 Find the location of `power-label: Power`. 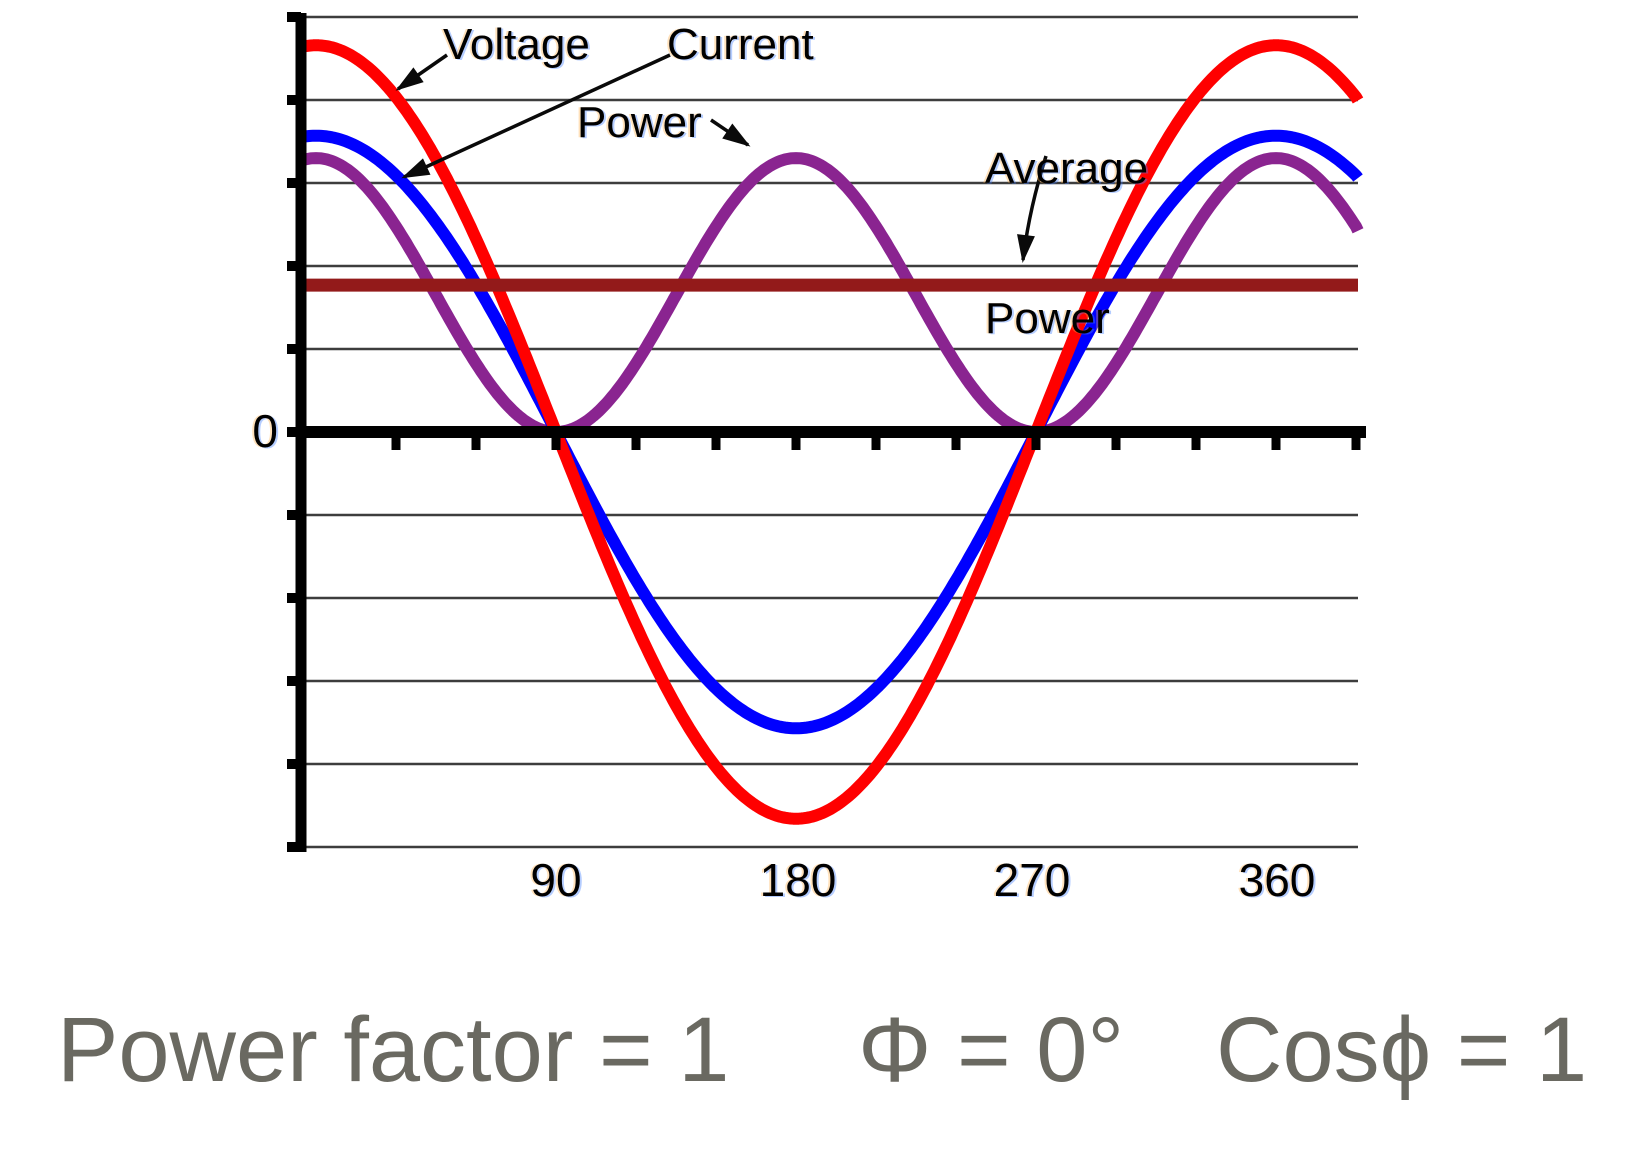

power-label: Power is located at coordinates (639, 122).